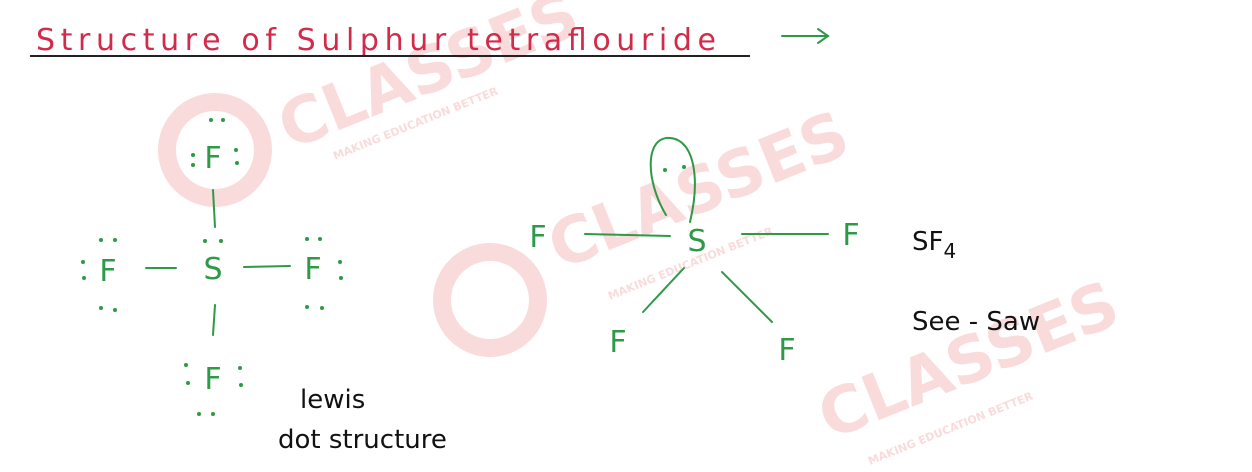  I want to click on caption: dot structure, so click(362, 440).